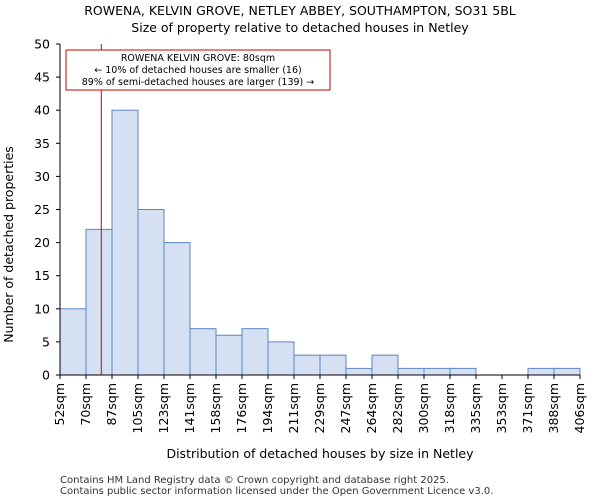 The image size is (600, 500). Describe the element at coordinates (85, 404) in the screenshot. I see `x-tick-label: 70sqm` at that location.